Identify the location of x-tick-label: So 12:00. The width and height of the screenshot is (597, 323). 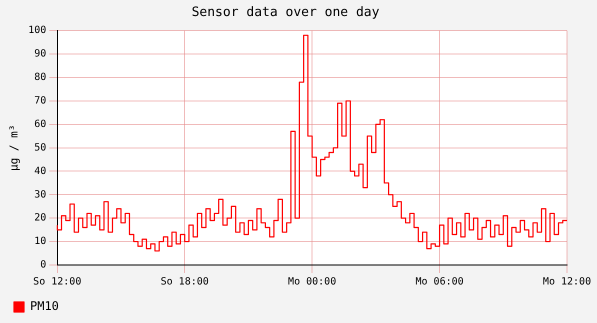
(57, 282).